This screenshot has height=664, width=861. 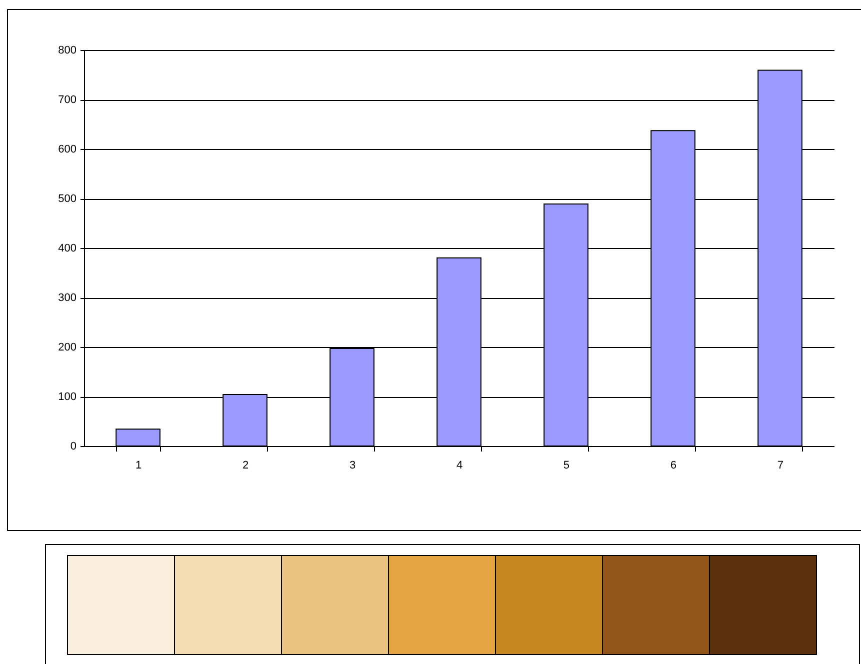 What do you see at coordinates (67, 397) in the screenshot?
I see `y-tick-label: 100` at bounding box center [67, 397].